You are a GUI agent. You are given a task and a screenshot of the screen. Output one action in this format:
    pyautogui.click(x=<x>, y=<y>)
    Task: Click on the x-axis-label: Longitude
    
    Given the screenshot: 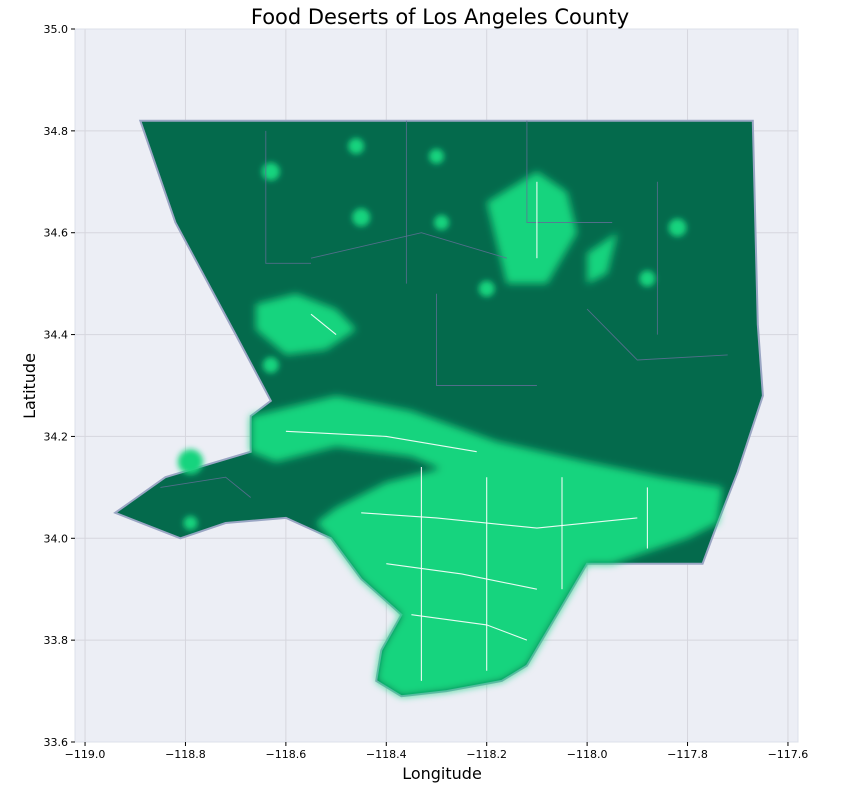 What is the action you would take?
    pyautogui.click(x=442, y=773)
    